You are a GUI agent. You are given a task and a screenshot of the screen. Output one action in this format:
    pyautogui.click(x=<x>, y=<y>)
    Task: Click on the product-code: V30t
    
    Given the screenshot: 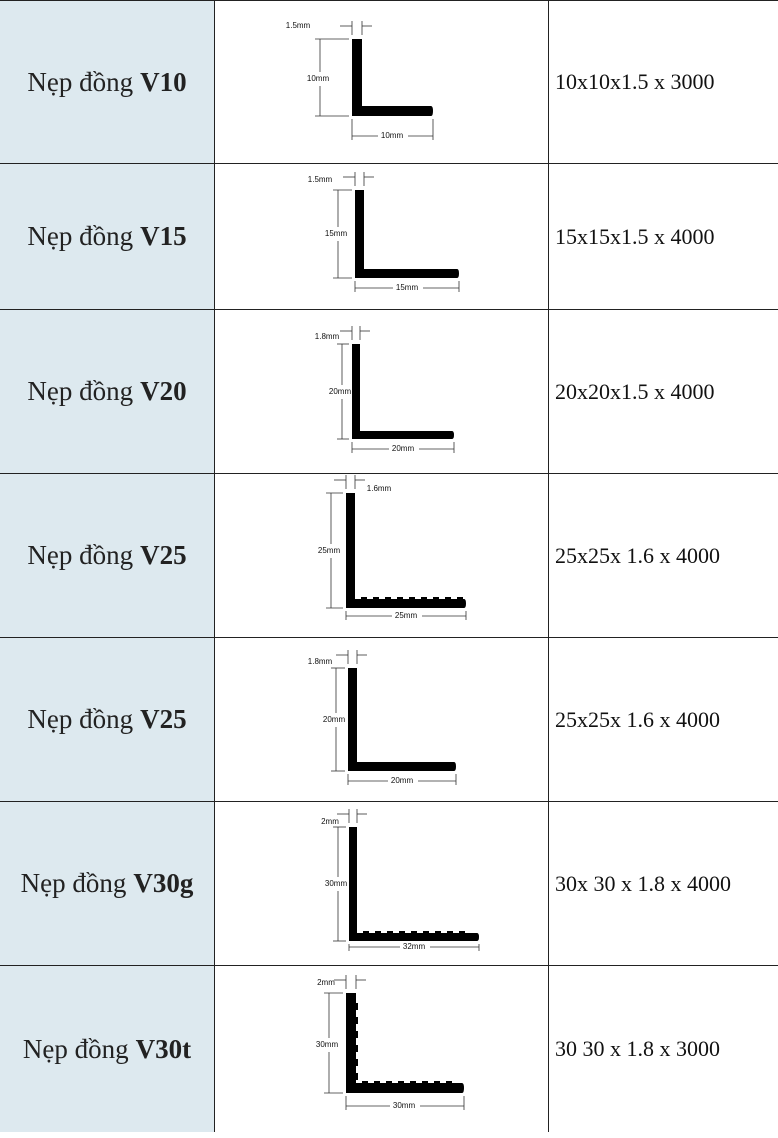 What is the action you would take?
    pyautogui.click(x=163, y=1048)
    